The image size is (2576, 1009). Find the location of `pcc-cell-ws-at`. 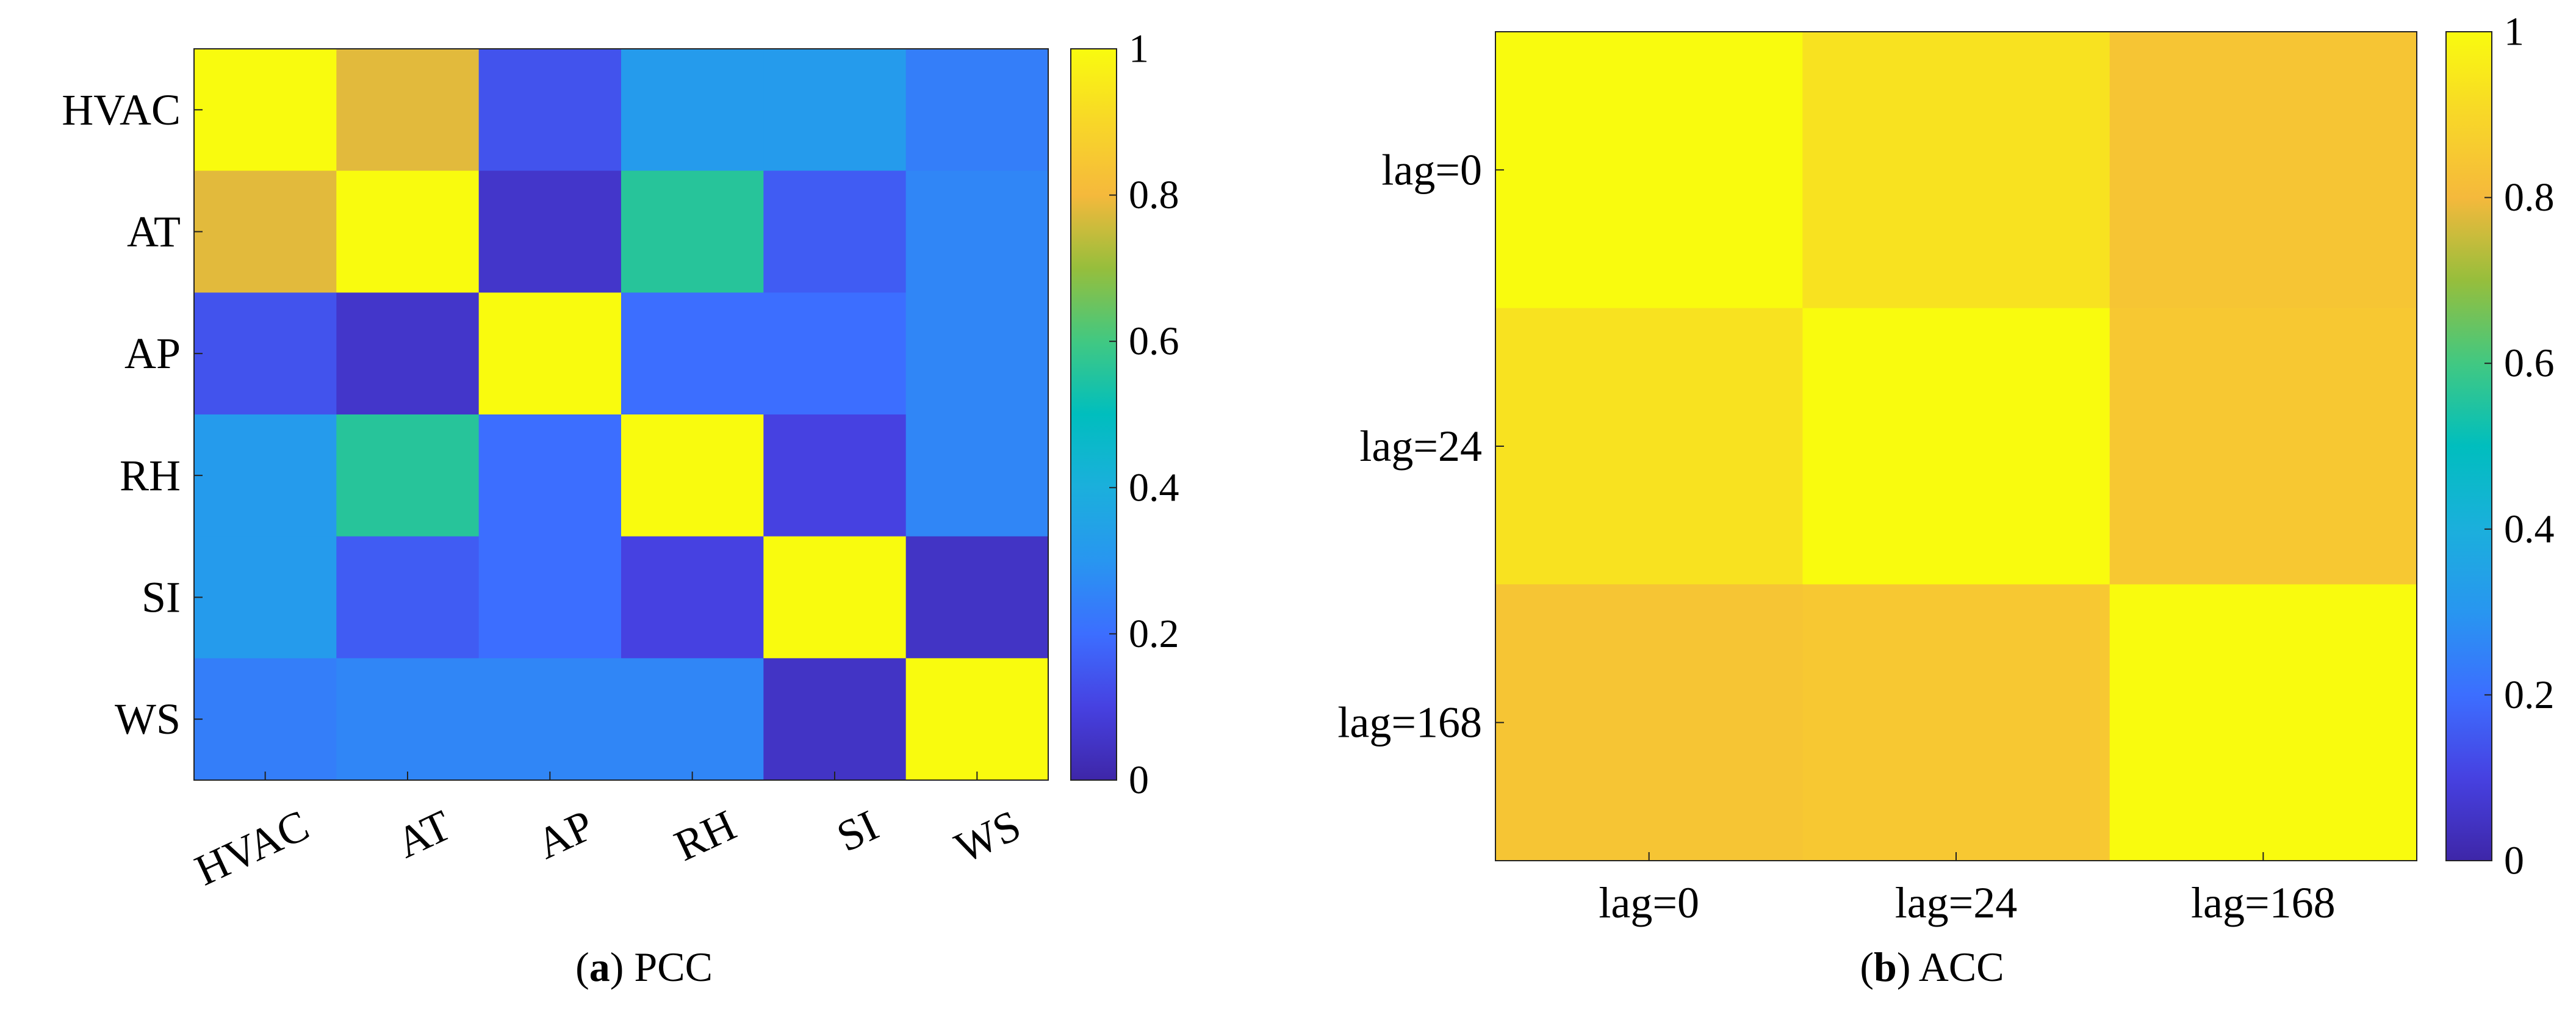

pcc-cell-ws-at is located at coordinates (408, 720).